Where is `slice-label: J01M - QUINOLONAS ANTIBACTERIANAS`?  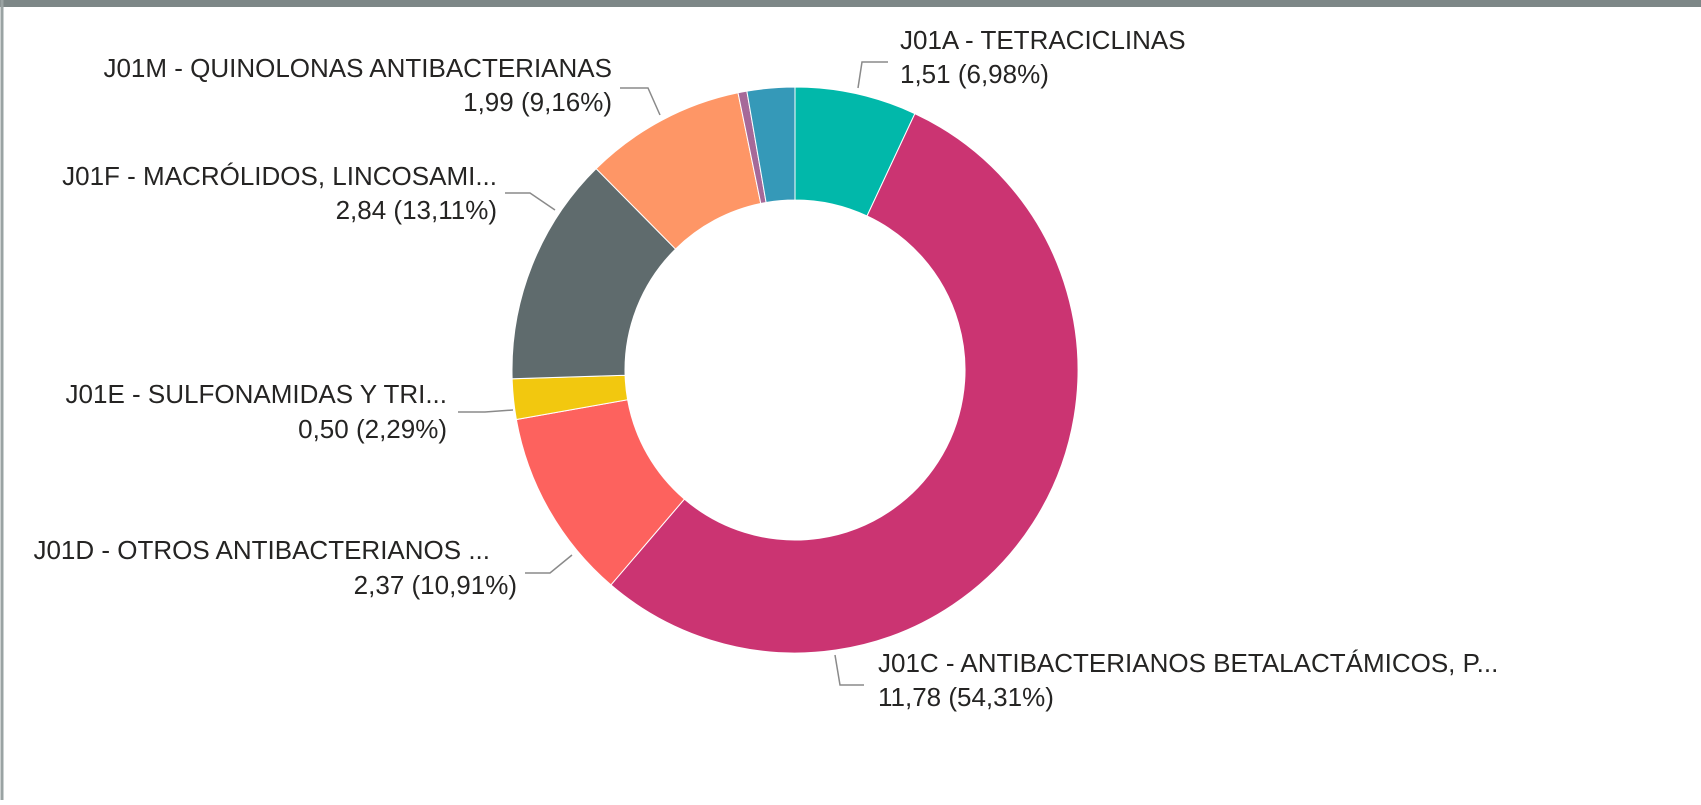 slice-label: J01M - QUINOLONAS ANTIBACTERIANAS is located at coordinates (357, 68).